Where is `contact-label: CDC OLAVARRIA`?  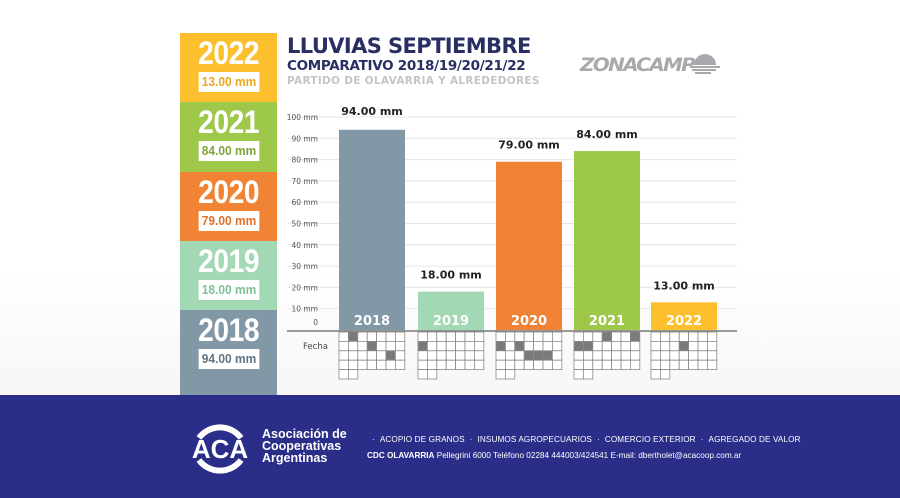
contact-label: CDC OLAVARRIA is located at coordinates (401, 455).